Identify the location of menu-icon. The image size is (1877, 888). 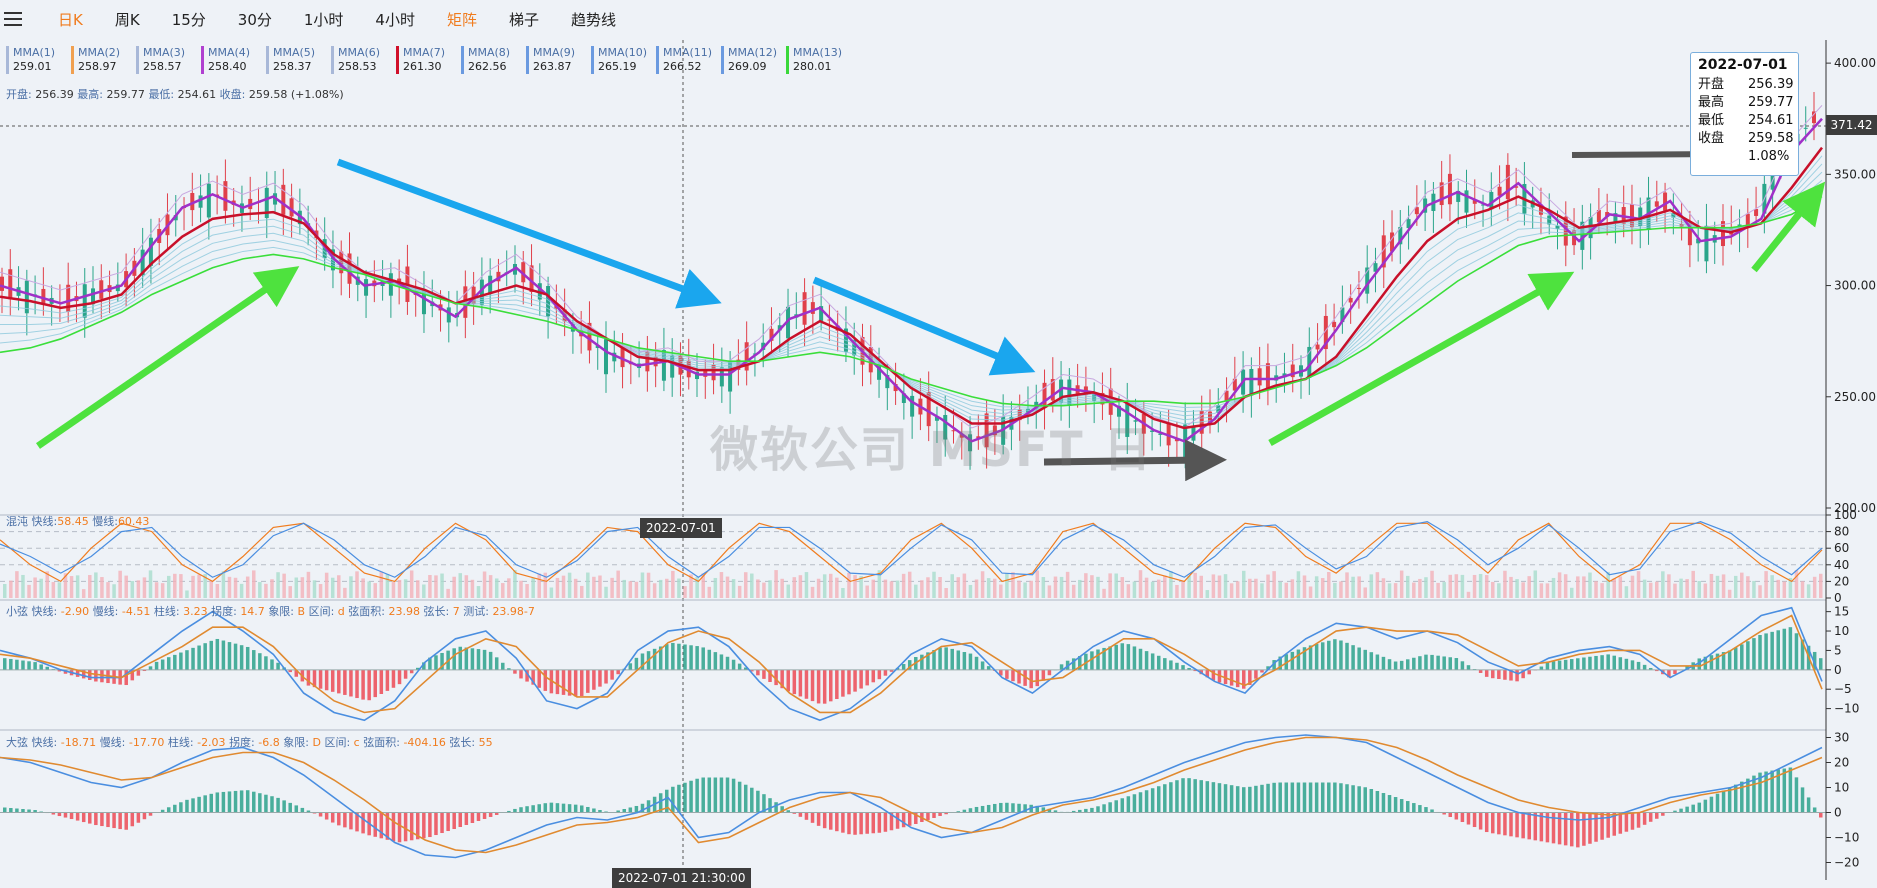
(13, 19).